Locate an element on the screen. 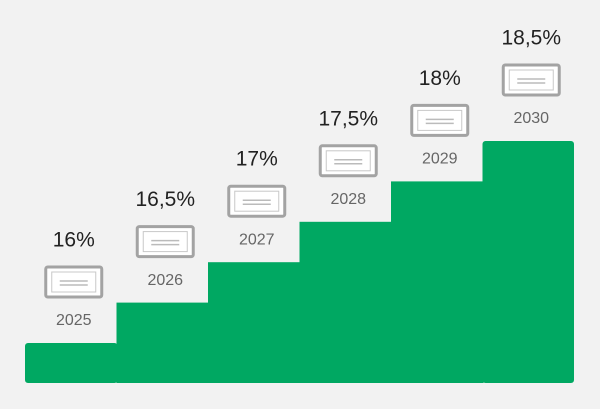 Image resolution: width=600 pixels, height=409 pixels. value-label: 18,5% is located at coordinates (531, 38).